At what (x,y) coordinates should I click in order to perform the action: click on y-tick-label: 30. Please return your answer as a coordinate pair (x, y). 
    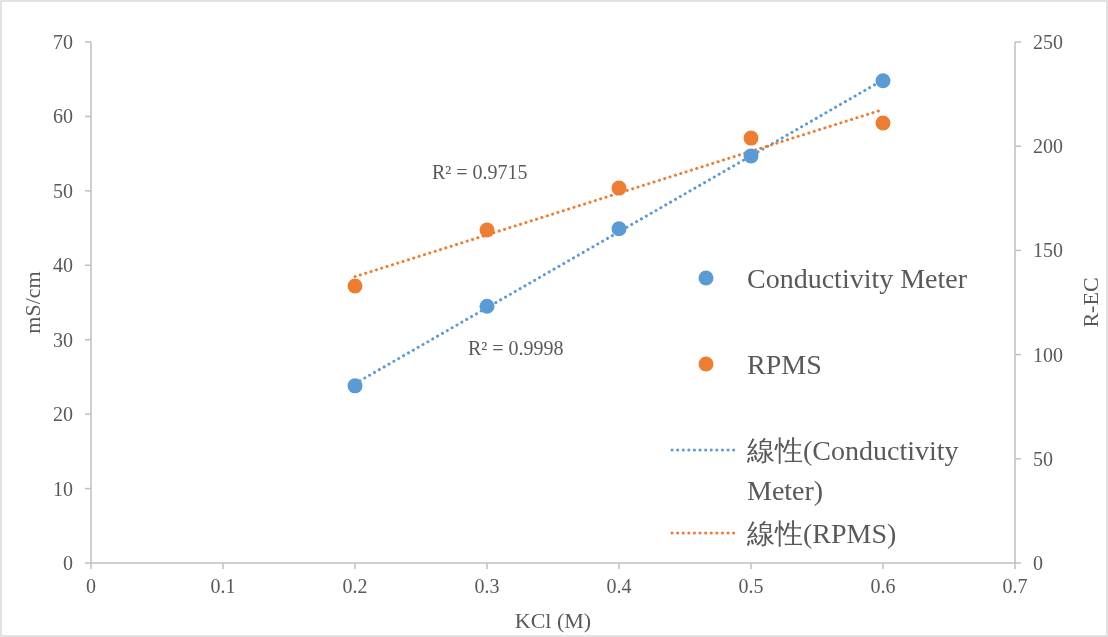
    Looking at the image, I should click on (63, 339).